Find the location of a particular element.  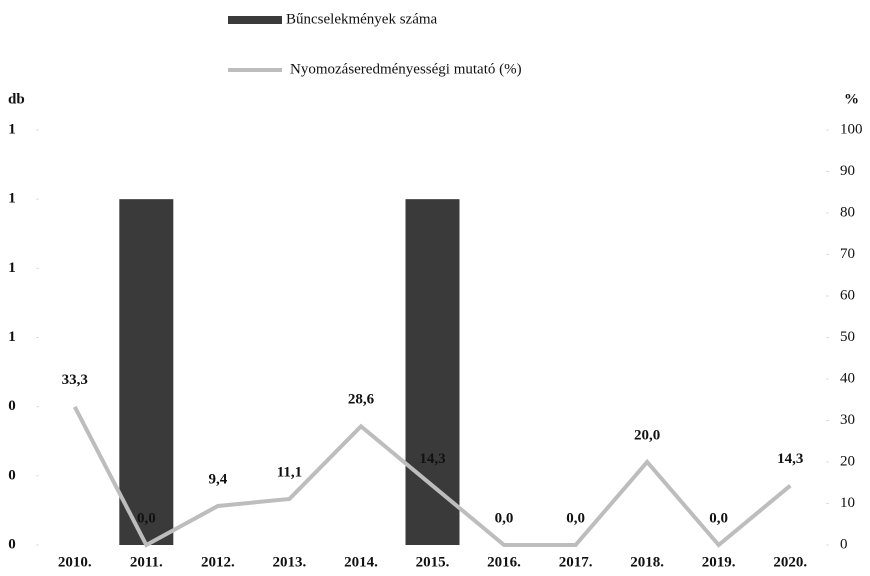

y2-tick-label: 20 is located at coordinates (847, 461).